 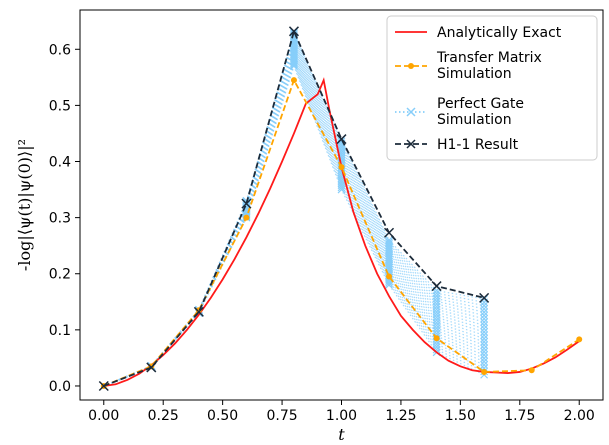 What do you see at coordinates (103, 416) in the screenshot?
I see `x-tick-label: 0.00` at bounding box center [103, 416].